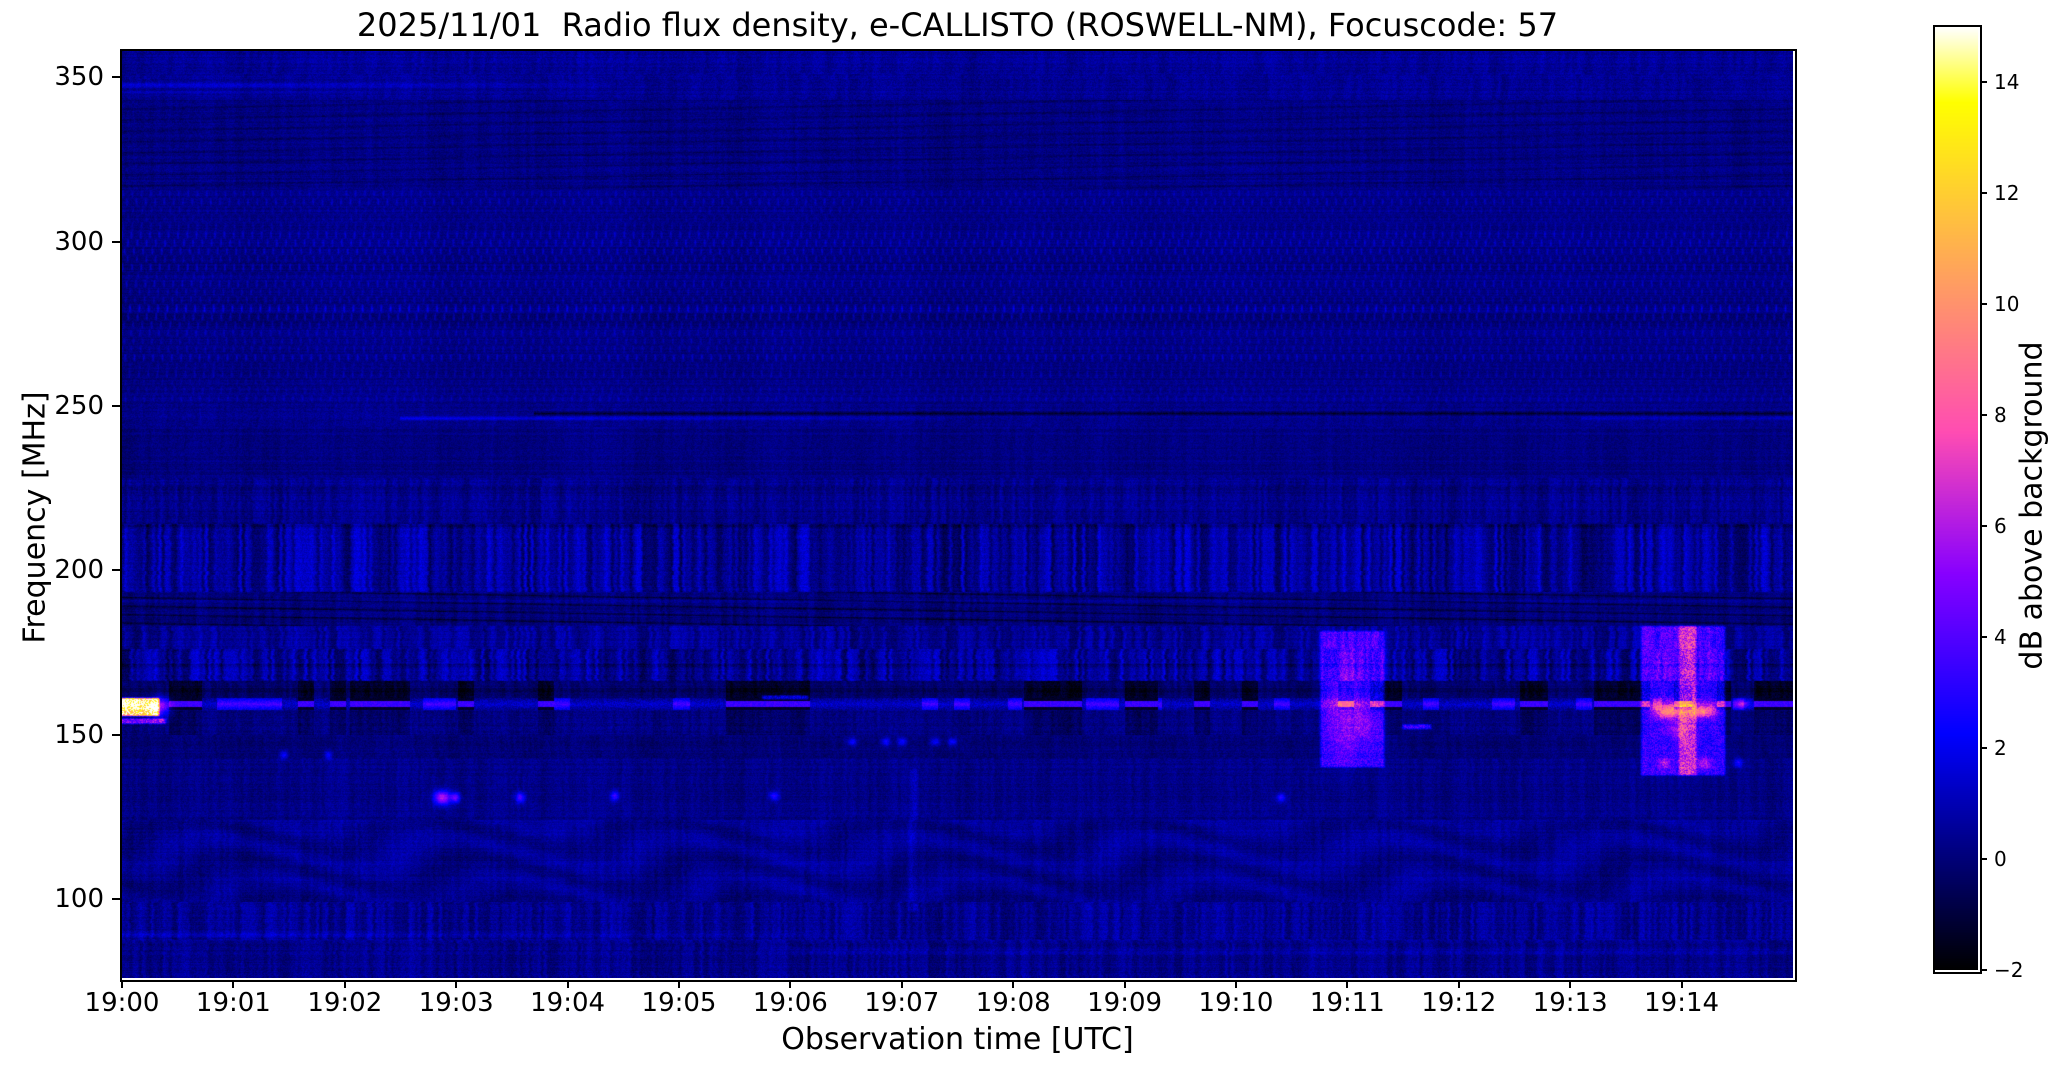  Describe the element at coordinates (345, 1003) in the screenshot. I see `x-tick-label: 19:02` at that location.